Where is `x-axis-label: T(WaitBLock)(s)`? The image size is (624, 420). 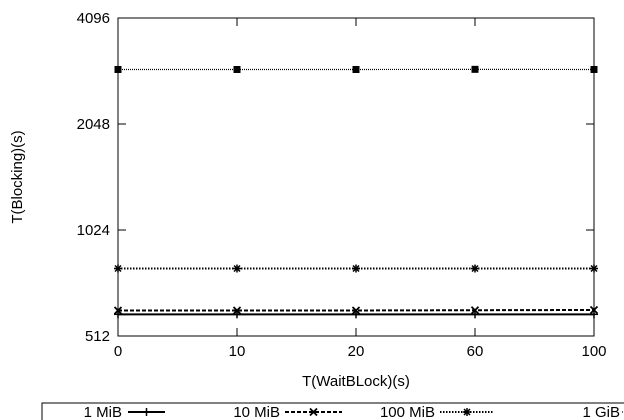
x-axis-label: T(WaitBLock)(s) is located at coordinates (356, 381).